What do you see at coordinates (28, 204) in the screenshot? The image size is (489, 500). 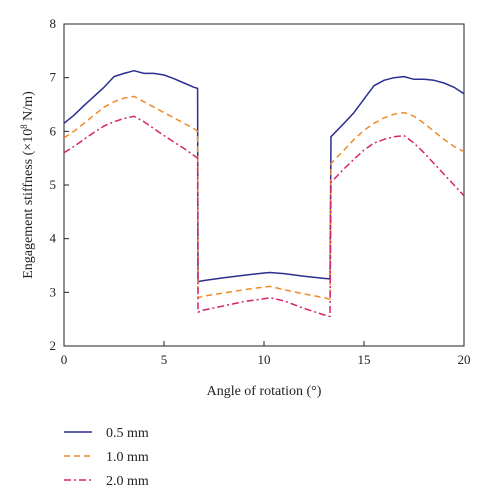 I see `y-axis-title-main: Engagement stiffness (×10` at bounding box center [28, 204].